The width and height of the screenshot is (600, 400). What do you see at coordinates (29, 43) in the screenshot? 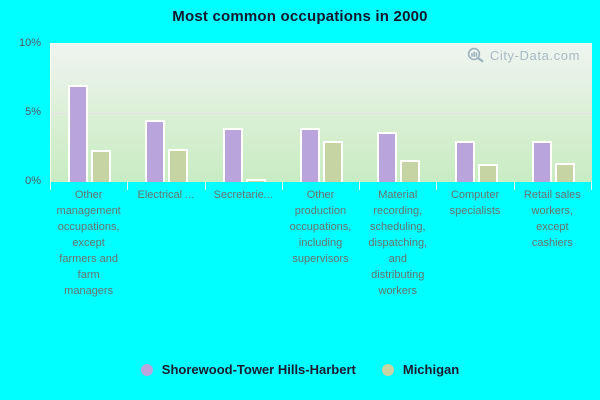
I see `y-tick-label-10: 10%` at bounding box center [29, 43].